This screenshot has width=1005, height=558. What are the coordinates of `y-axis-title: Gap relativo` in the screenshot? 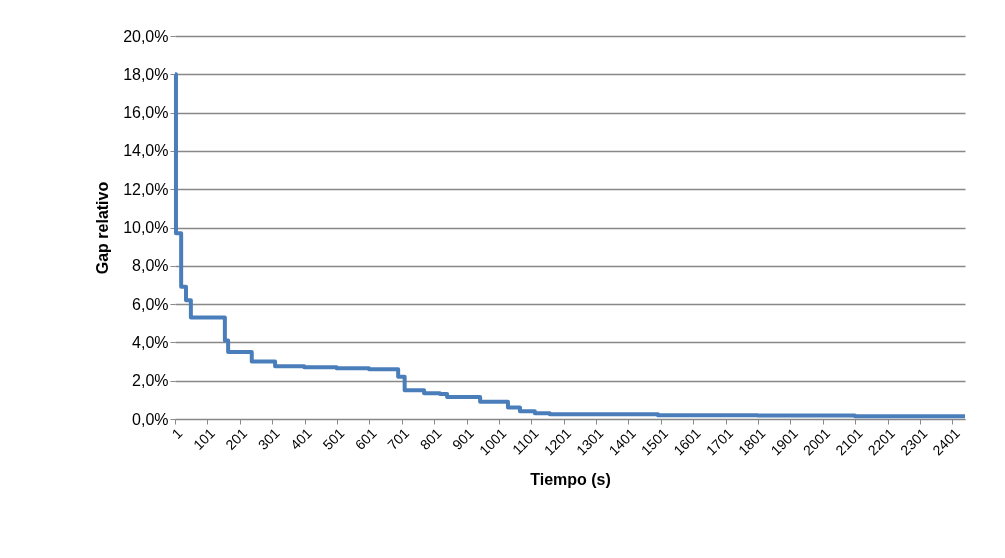 It's located at (103, 228).